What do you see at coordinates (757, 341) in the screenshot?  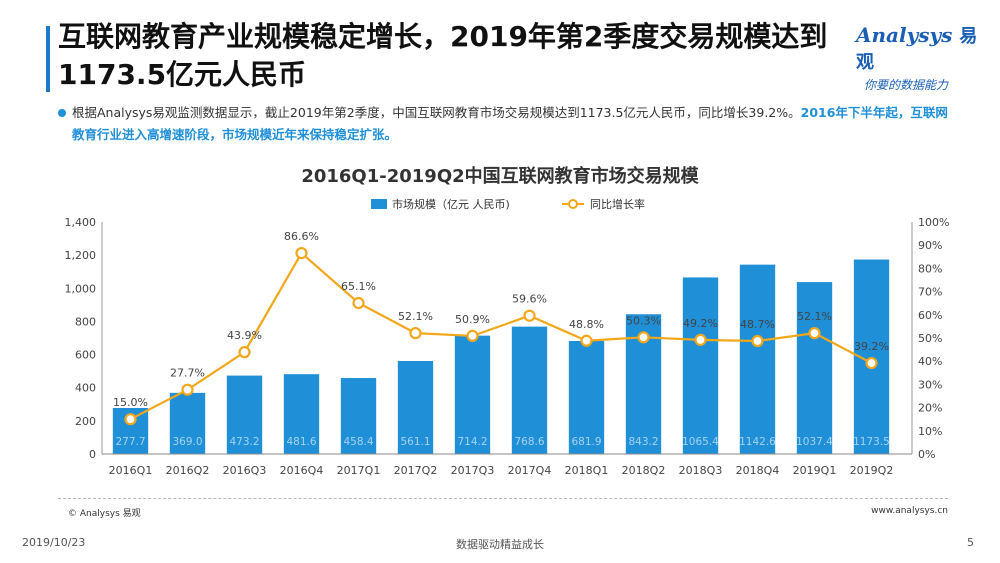 I see `growth-point-2018Q4` at bounding box center [757, 341].